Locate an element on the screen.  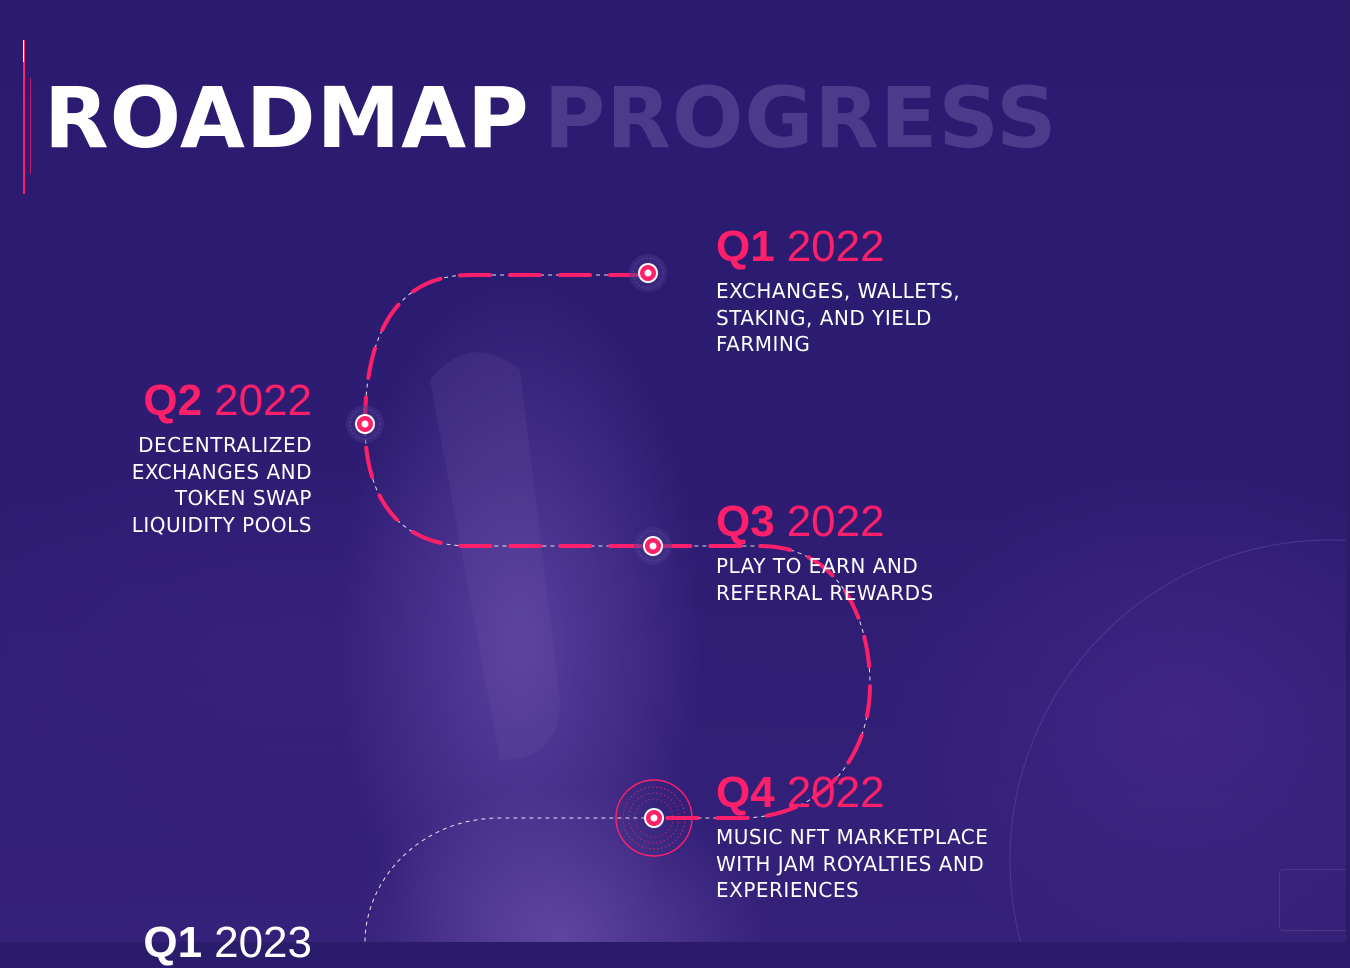
title-accent-line-secondary is located at coordinates (30, 126).